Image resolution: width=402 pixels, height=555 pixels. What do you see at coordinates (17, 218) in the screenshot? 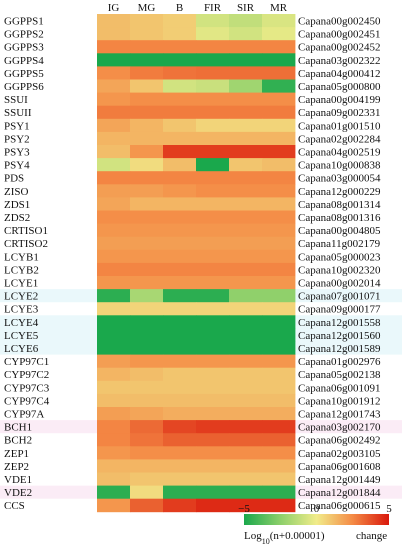
I see `gene-label: ZDS2` at bounding box center [17, 218].